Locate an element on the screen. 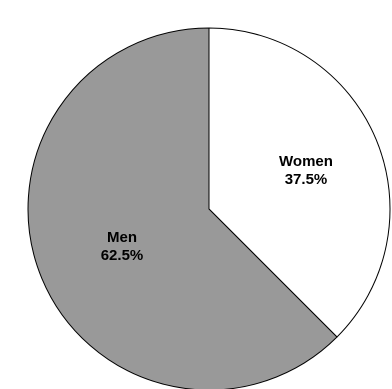 This screenshot has height=389, width=392. slice-value-men: 62.5% is located at coordinates (122, 255).